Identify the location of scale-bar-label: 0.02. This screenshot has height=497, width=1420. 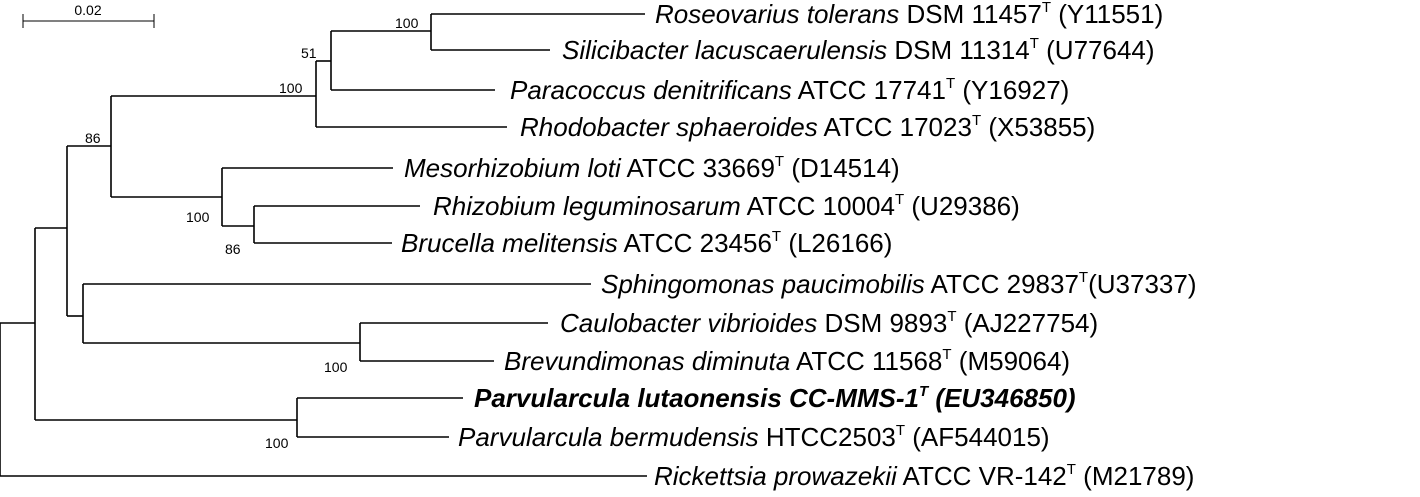
(87, 10).